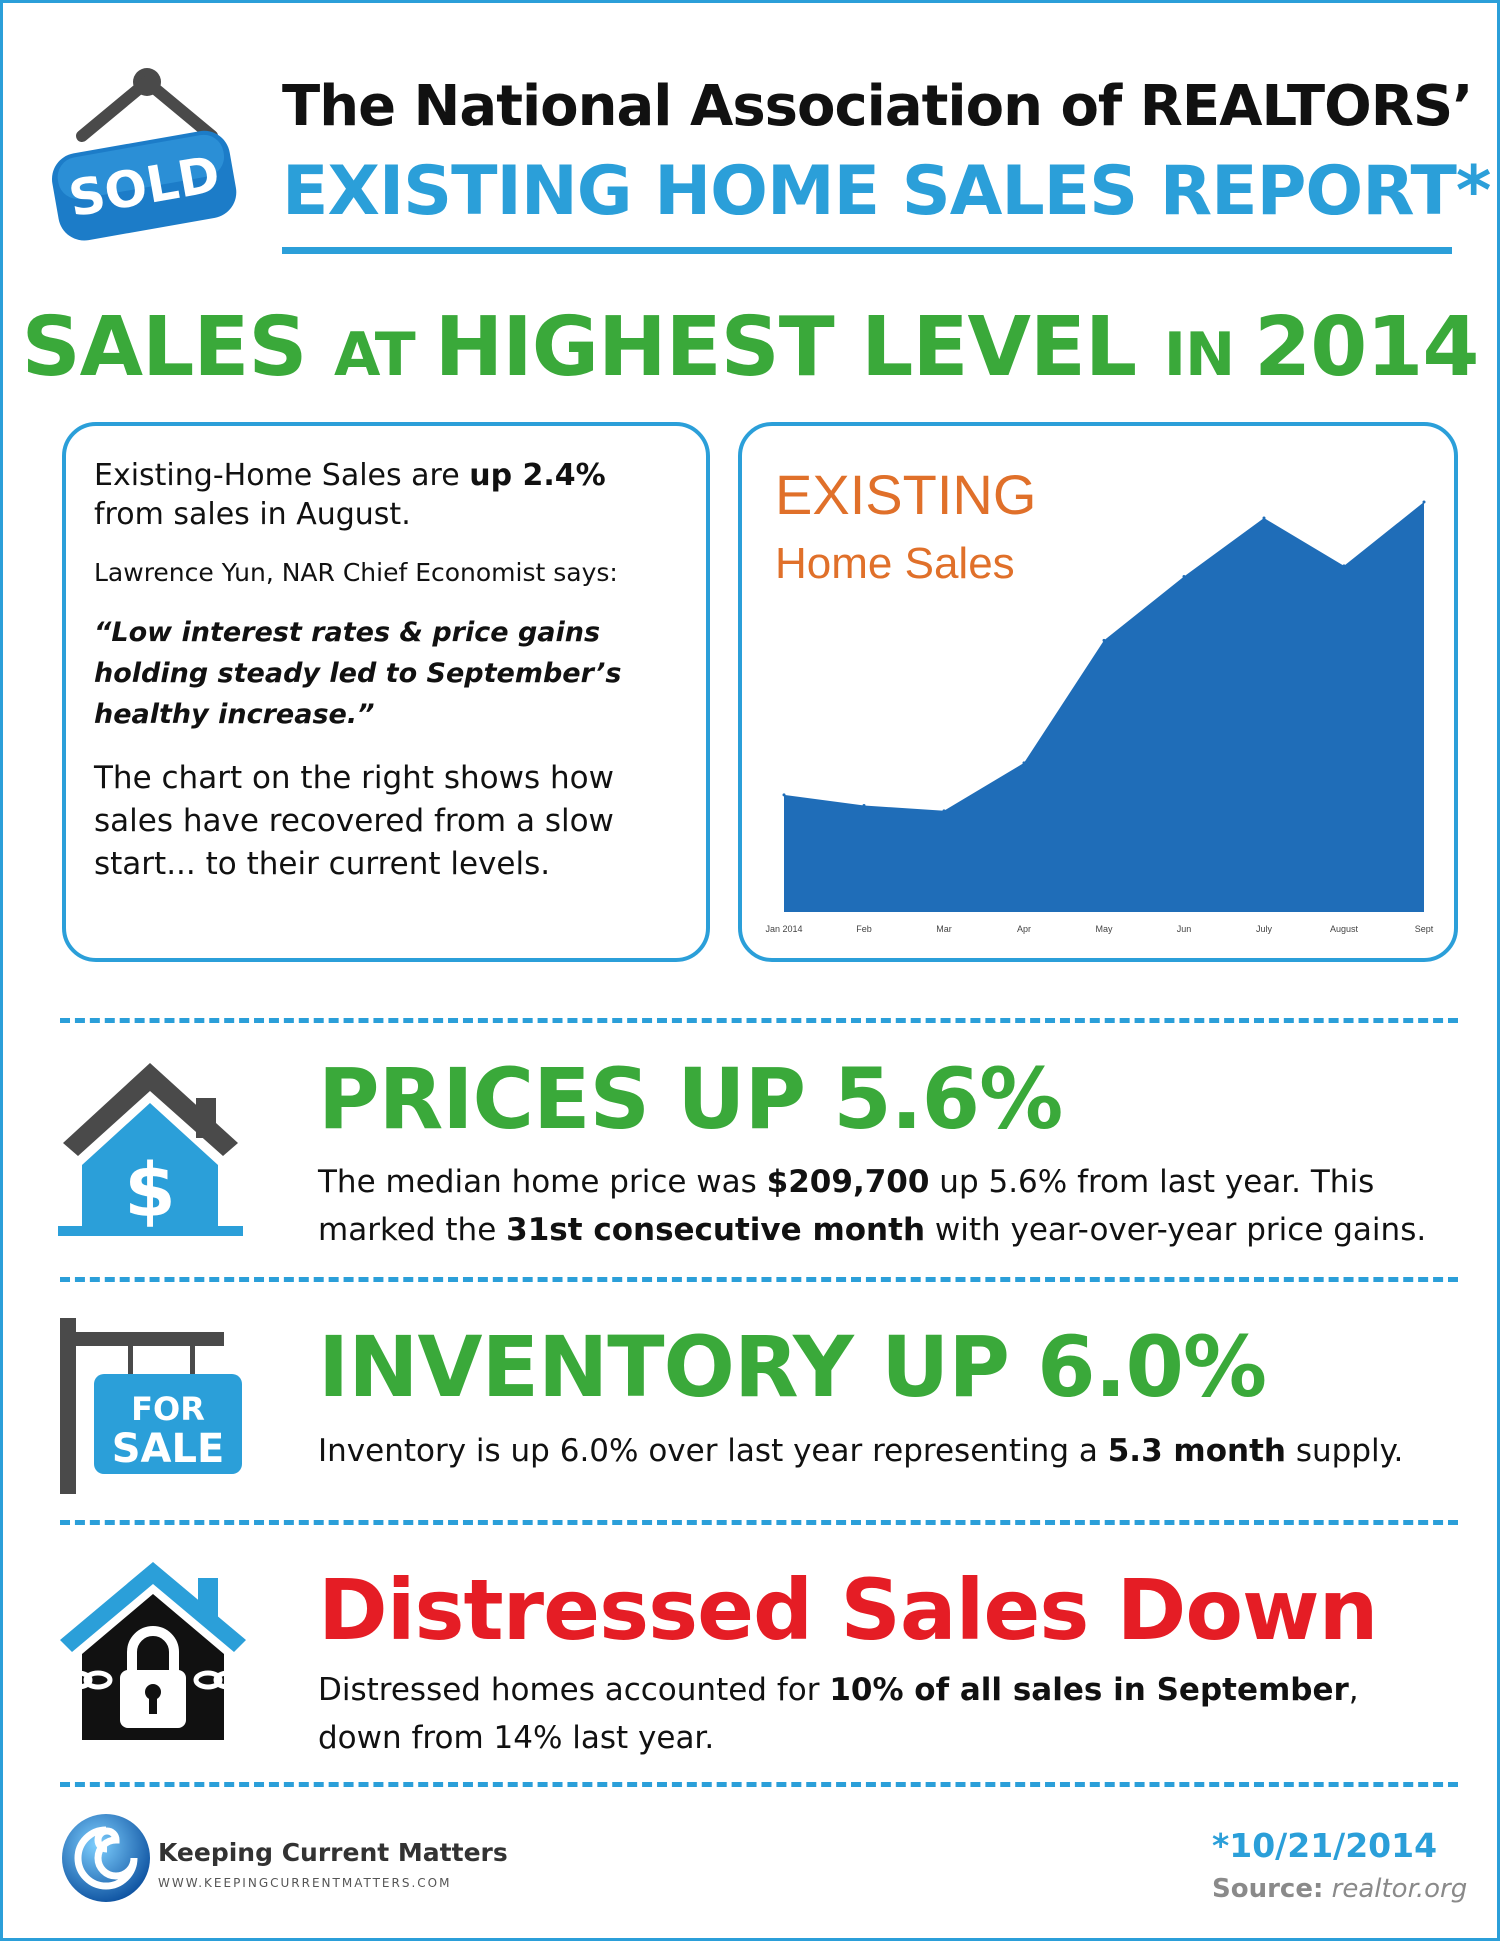 The height and width of the screenshot is (1941, 1500). Describe the element at coordinates (168, 1409) in the screenshot. I see `for-sale-line1: FOR` at that location.